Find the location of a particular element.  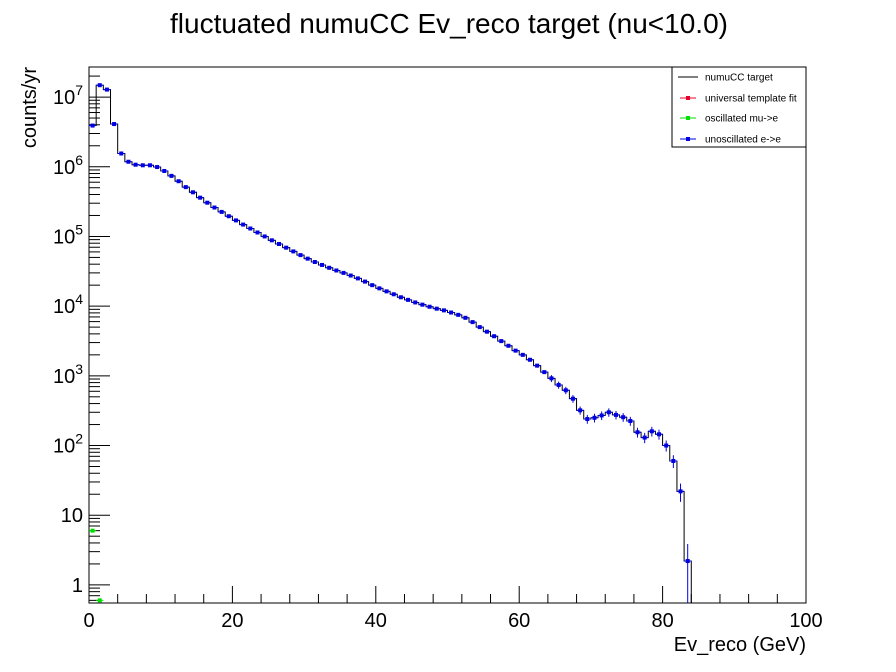

x-axis-ticks: 0 20 40 60 80 100 is located at coordinates (453, 609).